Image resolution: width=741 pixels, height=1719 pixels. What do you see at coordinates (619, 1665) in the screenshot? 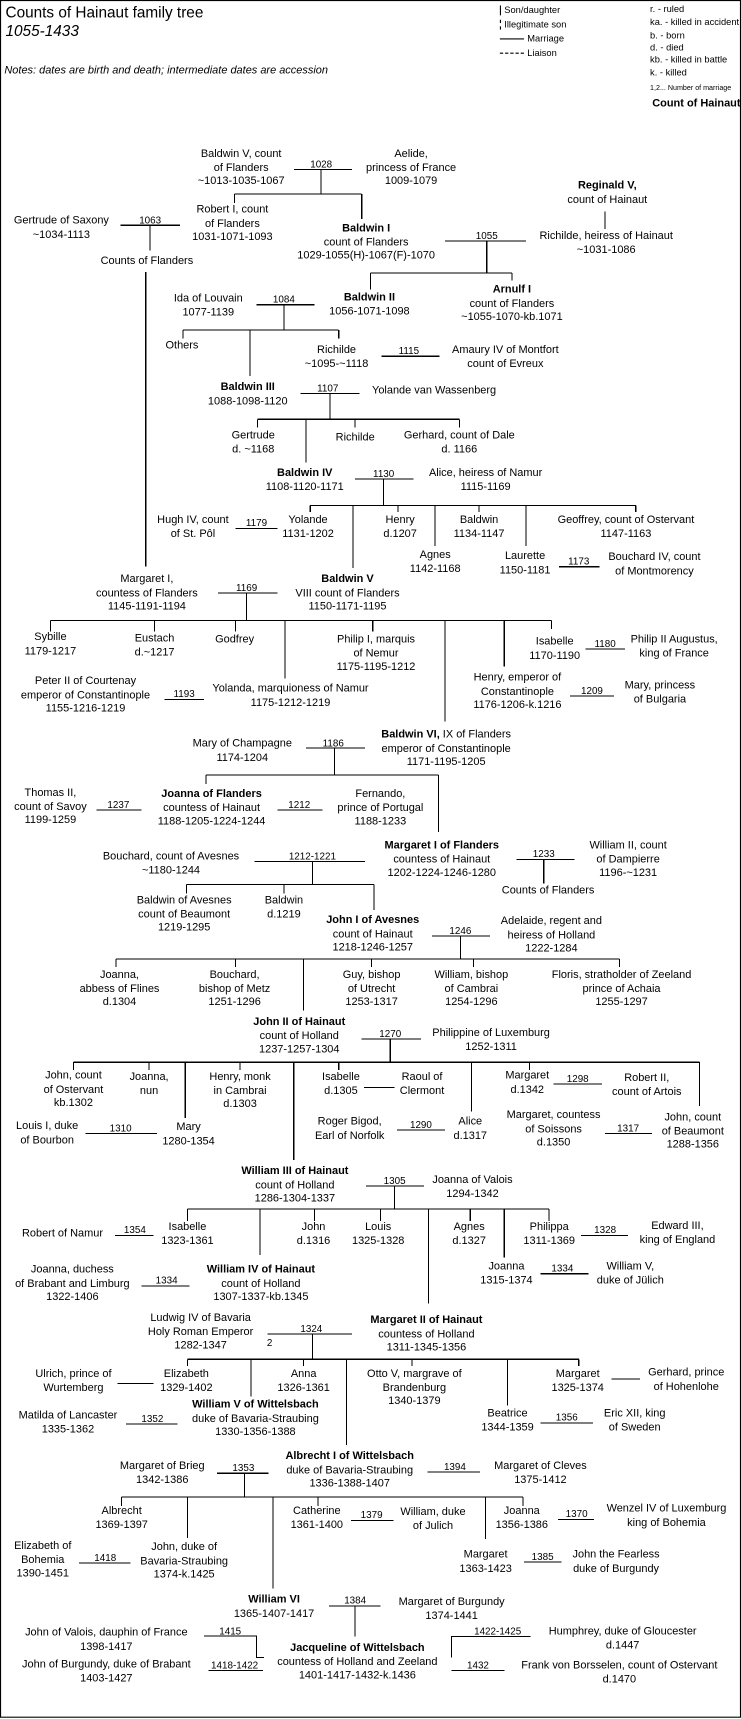
I see `person-line: Frank von Borsselen, count of Ostervant` at bounding box center [619, 1665].